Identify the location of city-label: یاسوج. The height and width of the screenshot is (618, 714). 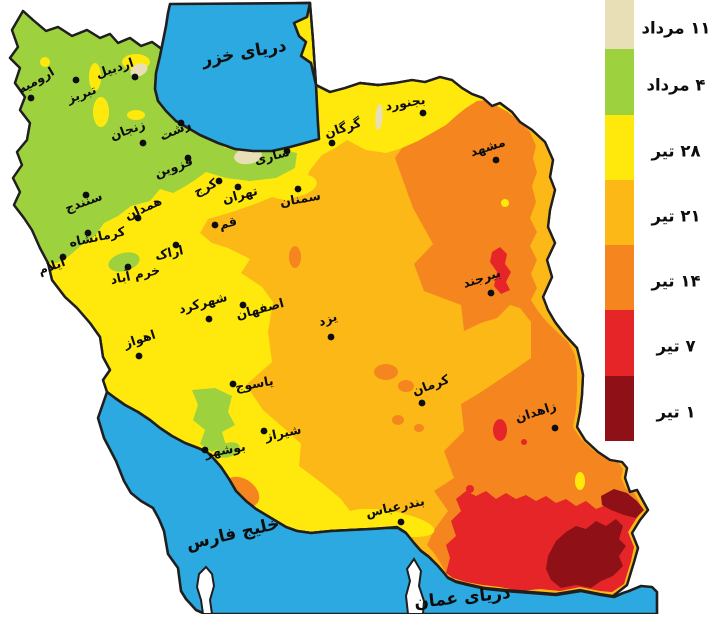
(254, 383).